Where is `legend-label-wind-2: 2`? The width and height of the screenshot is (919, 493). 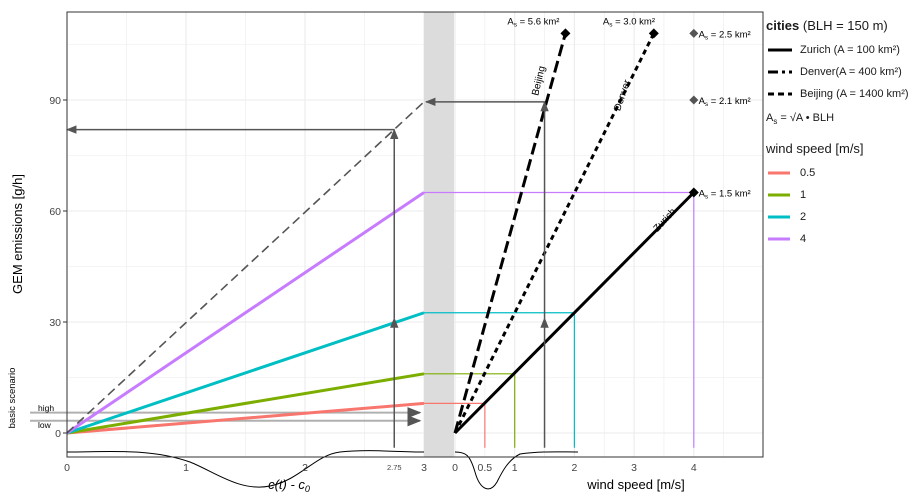
legend-label-wind-2: 2 is located at coordinates (803, 217).